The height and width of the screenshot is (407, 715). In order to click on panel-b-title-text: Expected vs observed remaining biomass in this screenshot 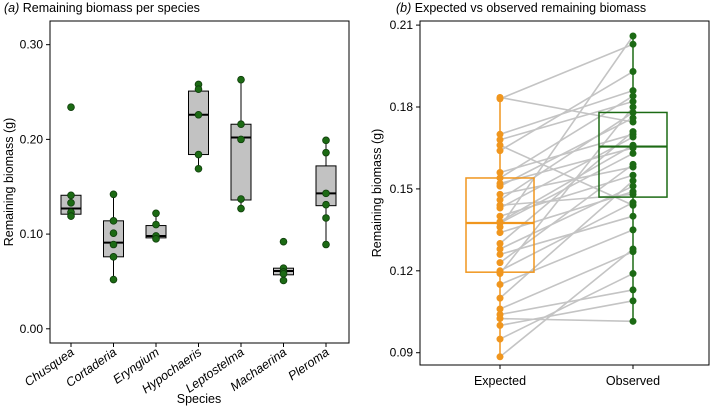, I will do `click(530, 8)`.